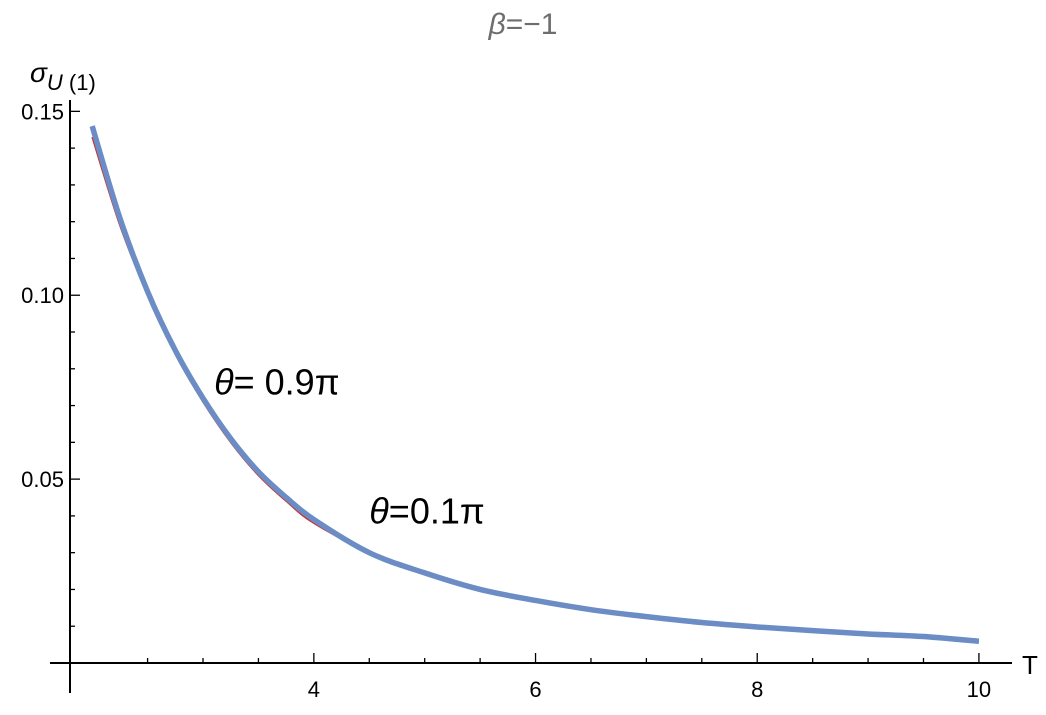 Image resolution: width=1046 pixels, height=715 pixels. Describe the element at coordinates (979, 689) in the screenshot. I see `x-tick-label: 10` at that location.